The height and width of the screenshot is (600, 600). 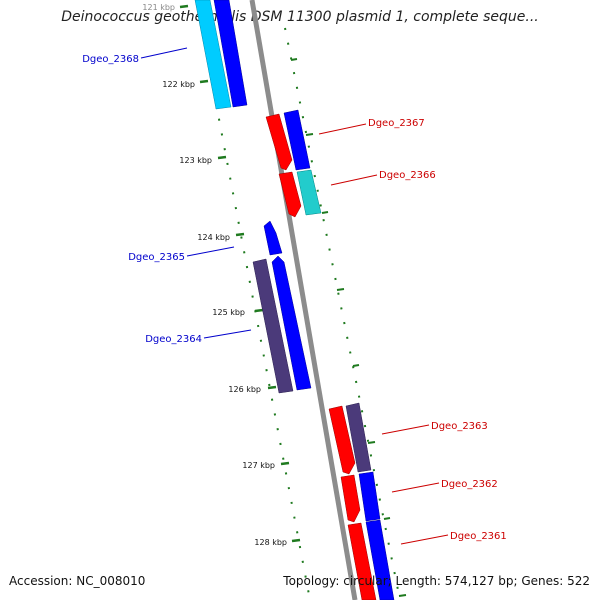 I want to click on gene-dgeo-2366-outer, so click(x=309, y=192).